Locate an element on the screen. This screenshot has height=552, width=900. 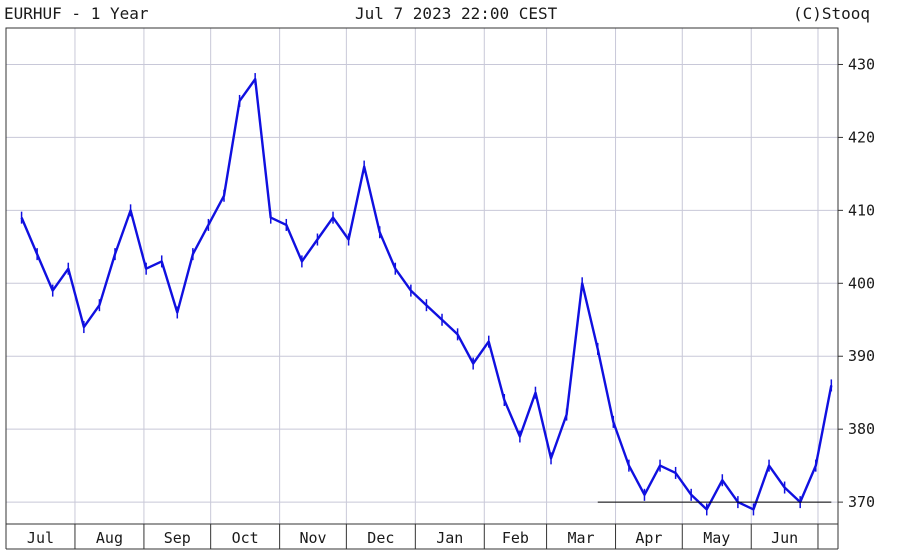
x-tick-label: Nov is located at coordinates (312, 538).